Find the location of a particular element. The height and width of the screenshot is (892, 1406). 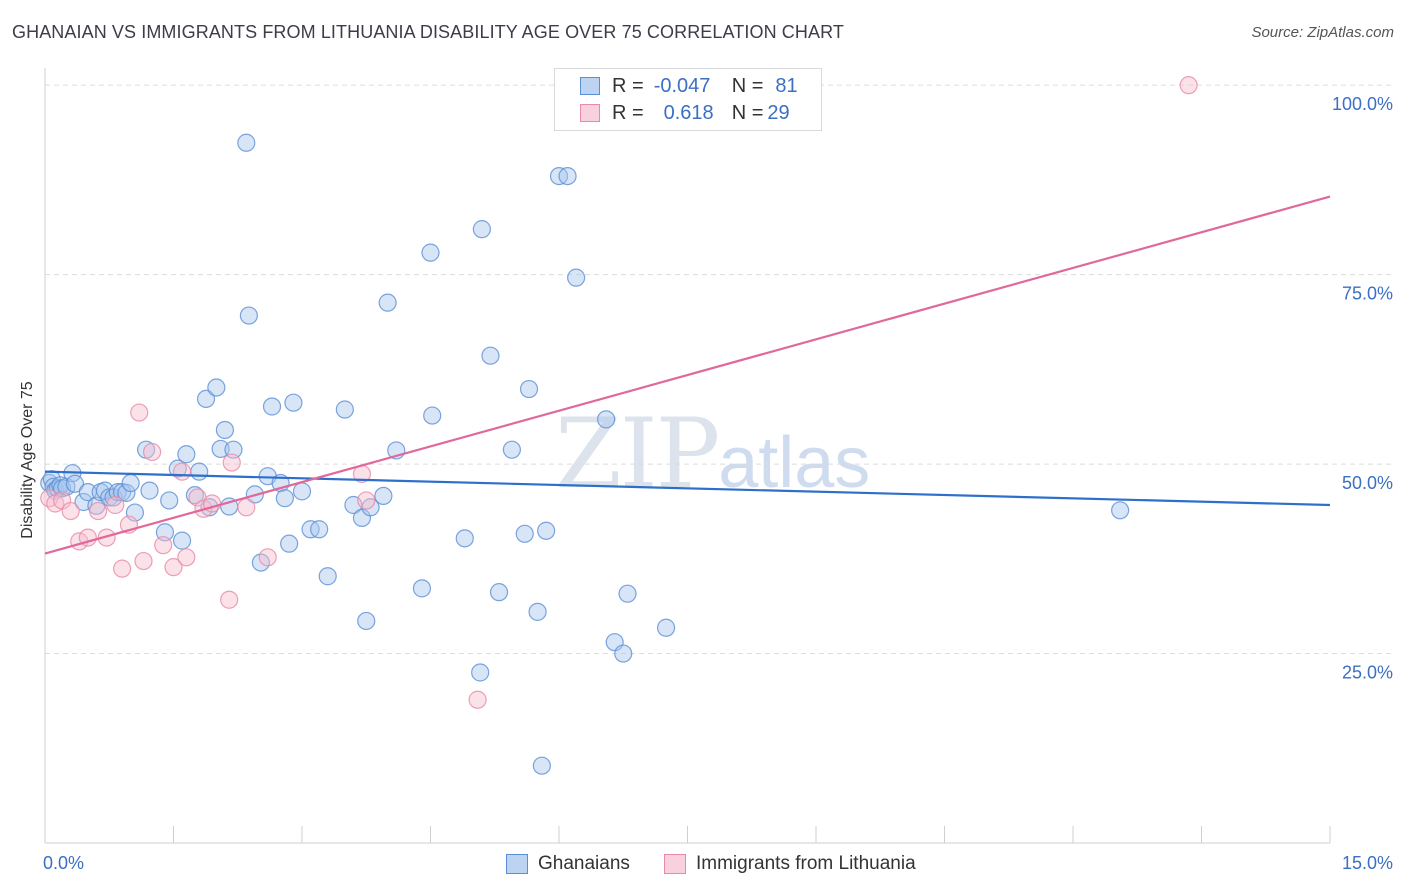

x-tick-label-max: 15.0% is located at coordinates (1367, 863).